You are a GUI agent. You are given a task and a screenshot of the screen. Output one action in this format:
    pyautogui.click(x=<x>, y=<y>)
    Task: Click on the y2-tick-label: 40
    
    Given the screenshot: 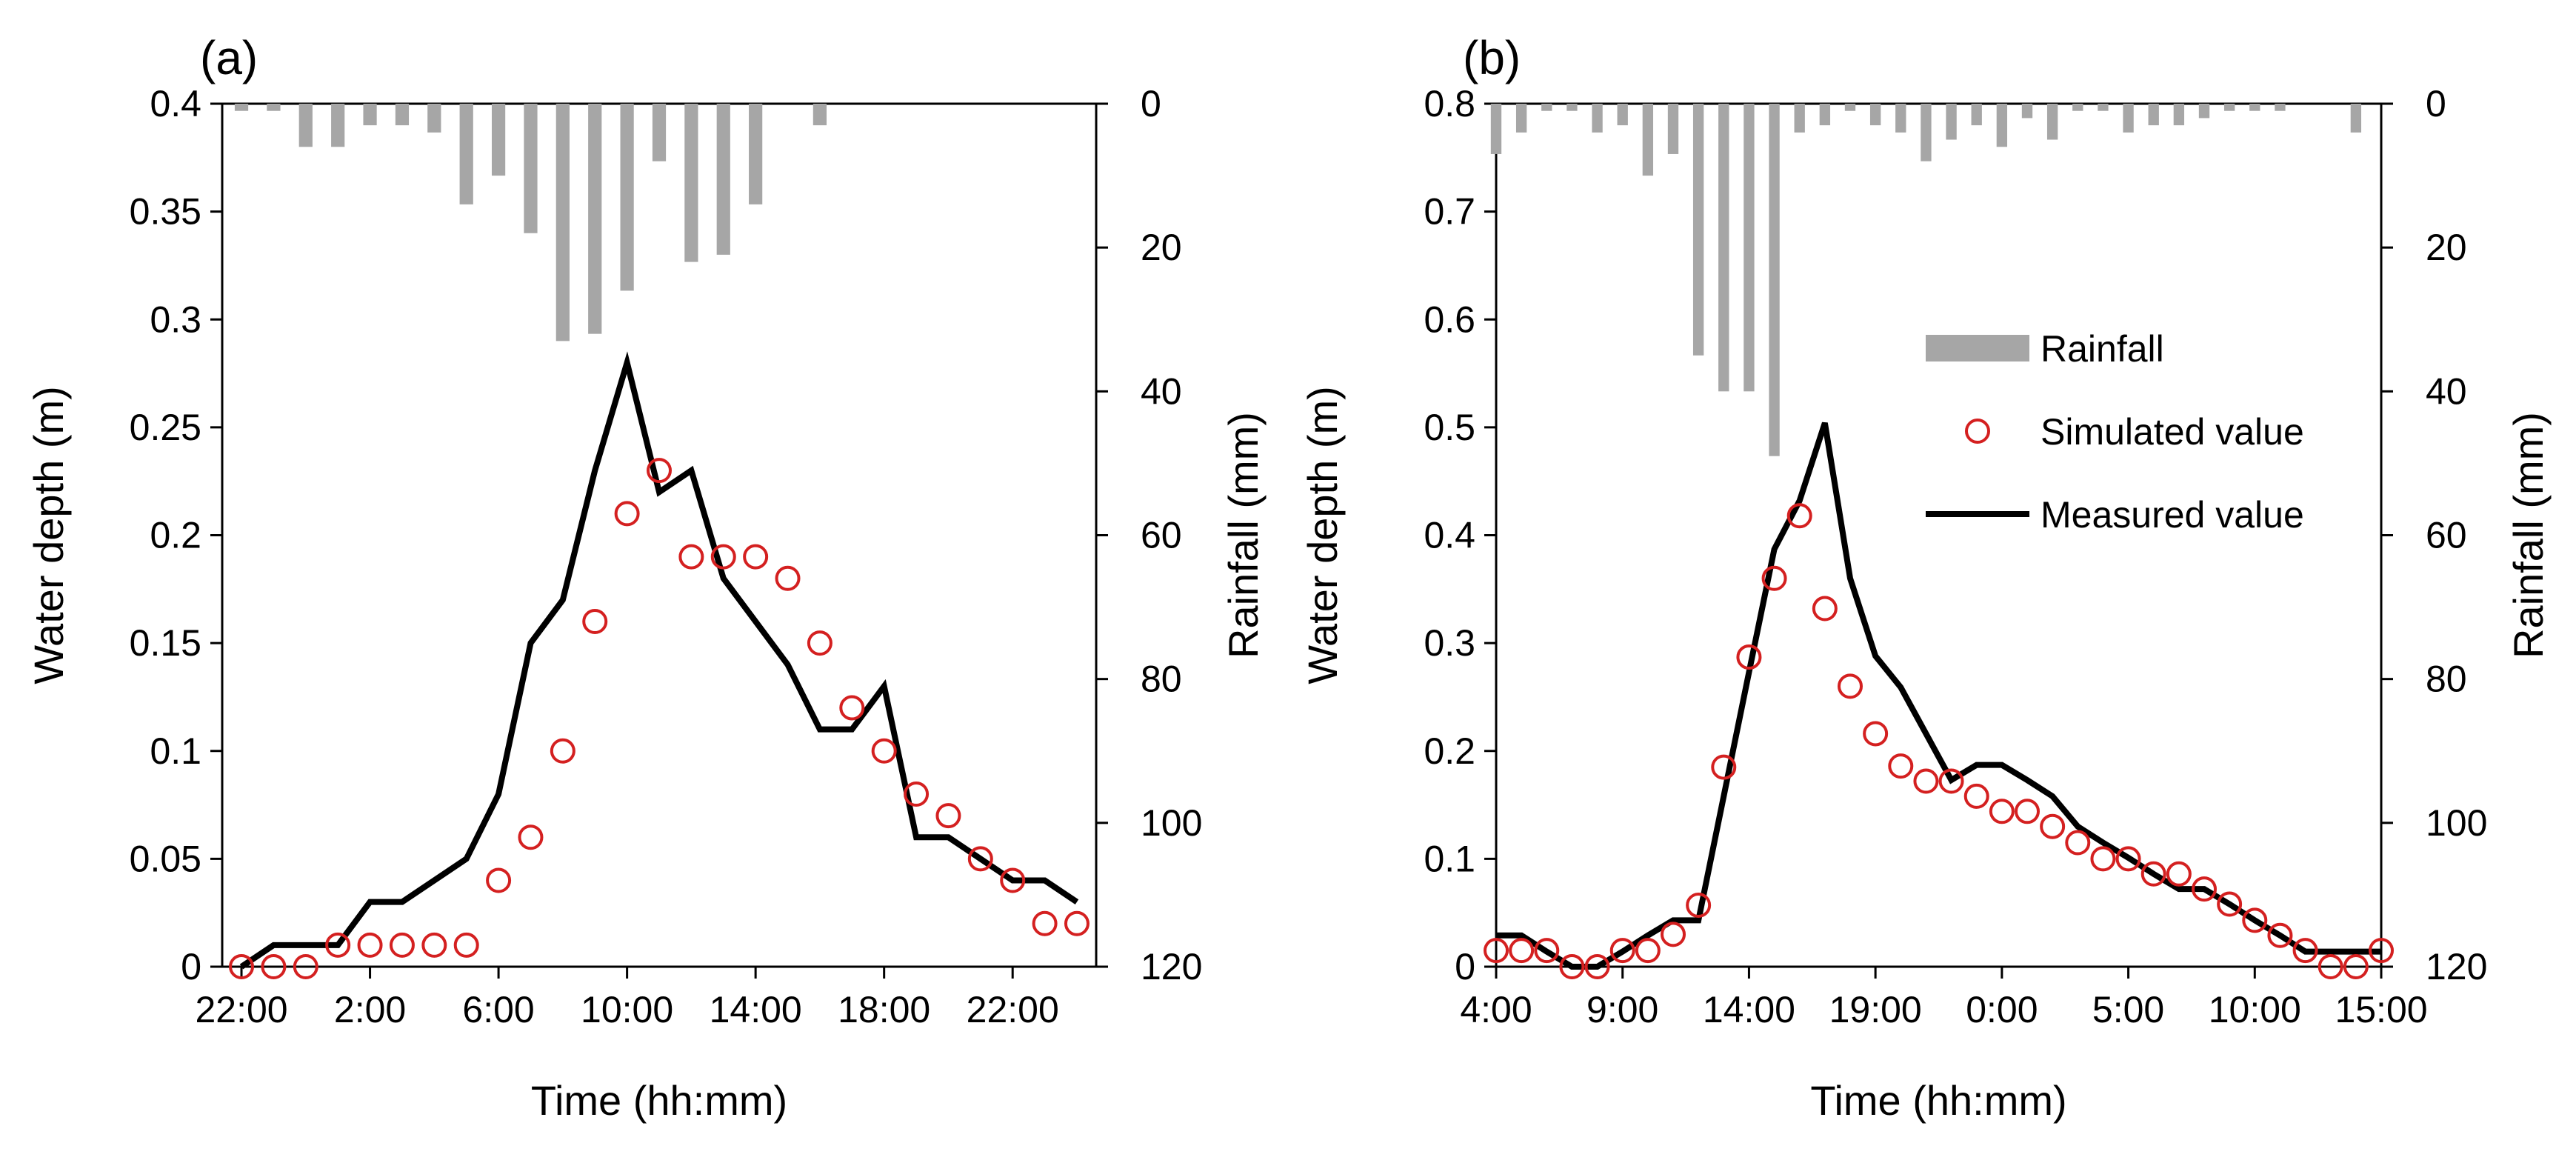 What is the action you would take?
    pyautogui.click(x=1161, y=391)
    